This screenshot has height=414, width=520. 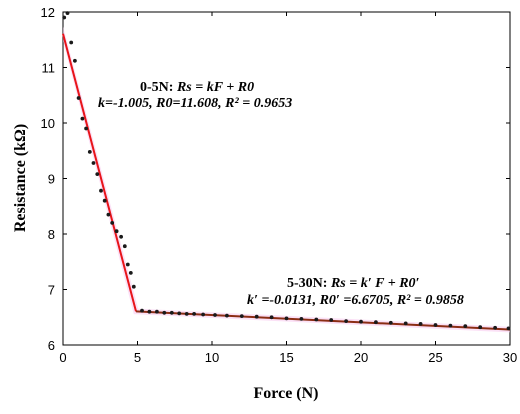 I want to click on x-tick-label: 30, so click(x=510, y=357).